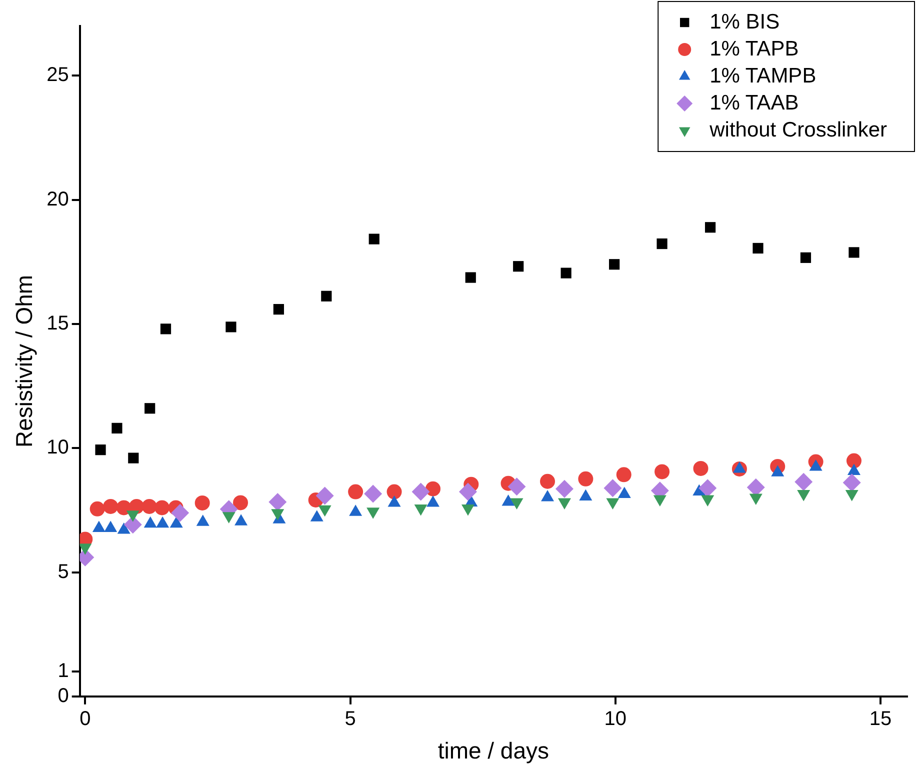 The image size is (917, 774). What do you see at coordinates (63, 571) in the screenshot?
I see `y-tick-label: 5` at bounding box center [63, 571].